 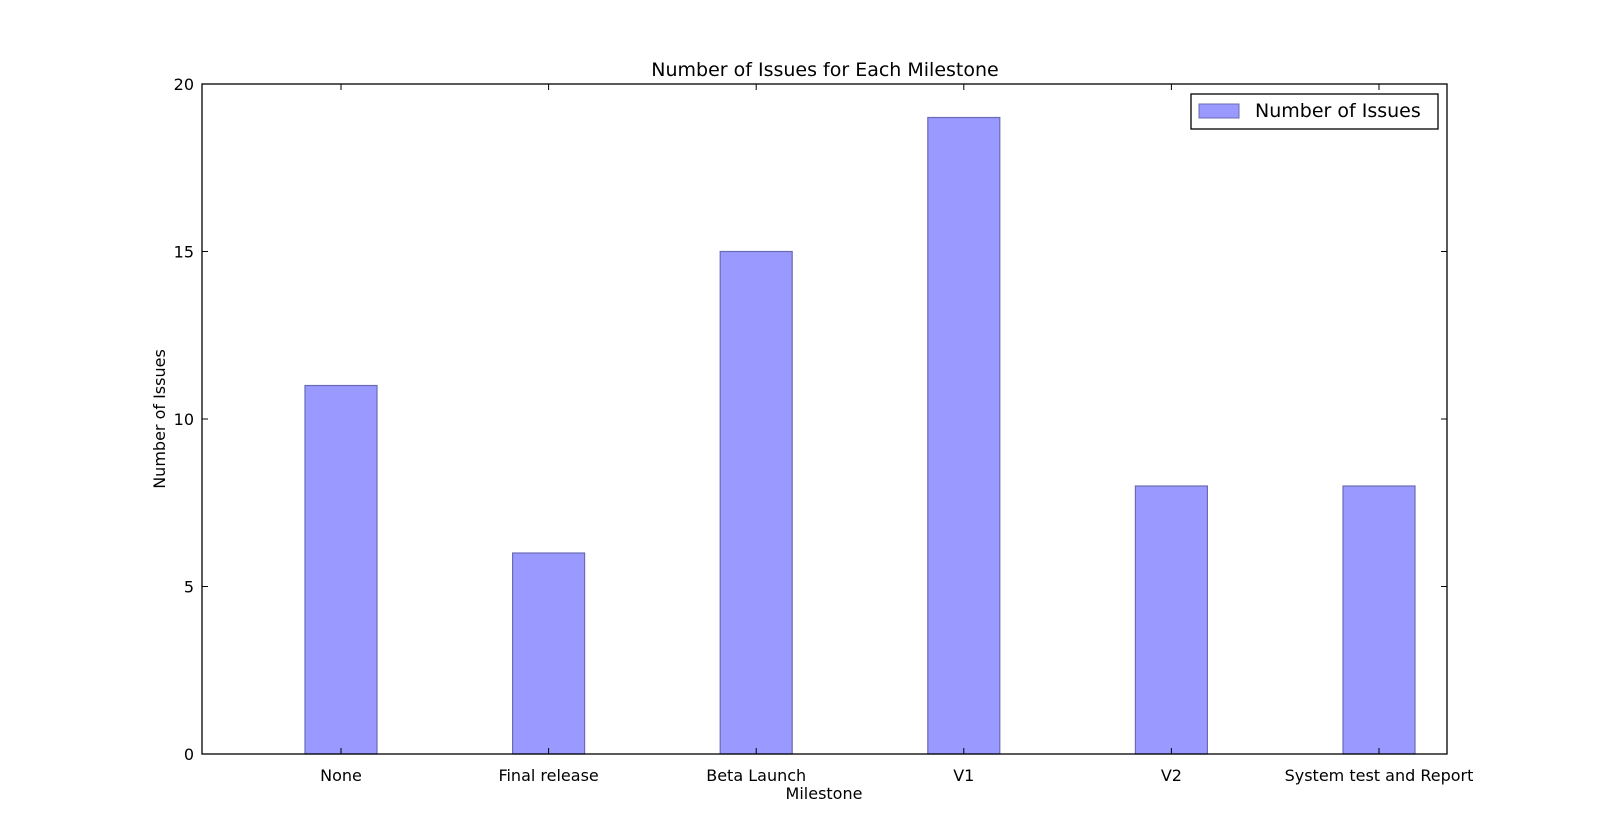 I want to click on legend: Number of Issues, so click(x=1314, y=111).